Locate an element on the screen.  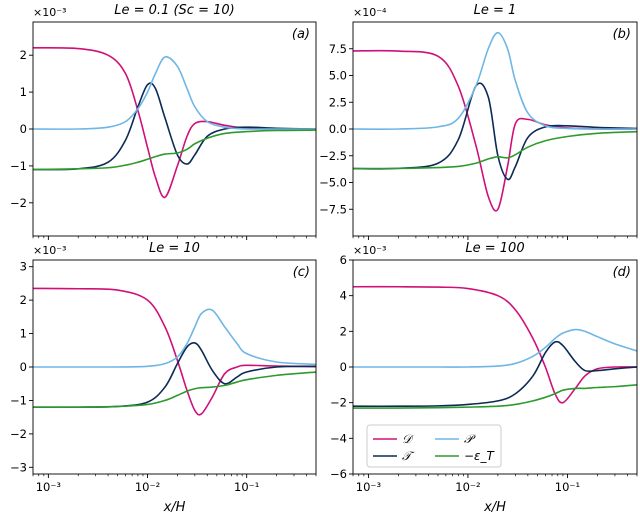
y-tick-label-a: −2 is located at coordinates (18, 203).